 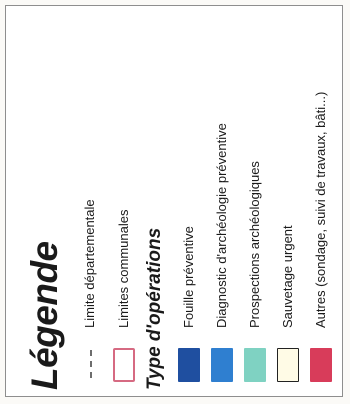 What do you see at coordinates (188, 277) in the screenshot?
I see `operation-label-fouille: Fouille préventive` at bounding box center [188, 277].